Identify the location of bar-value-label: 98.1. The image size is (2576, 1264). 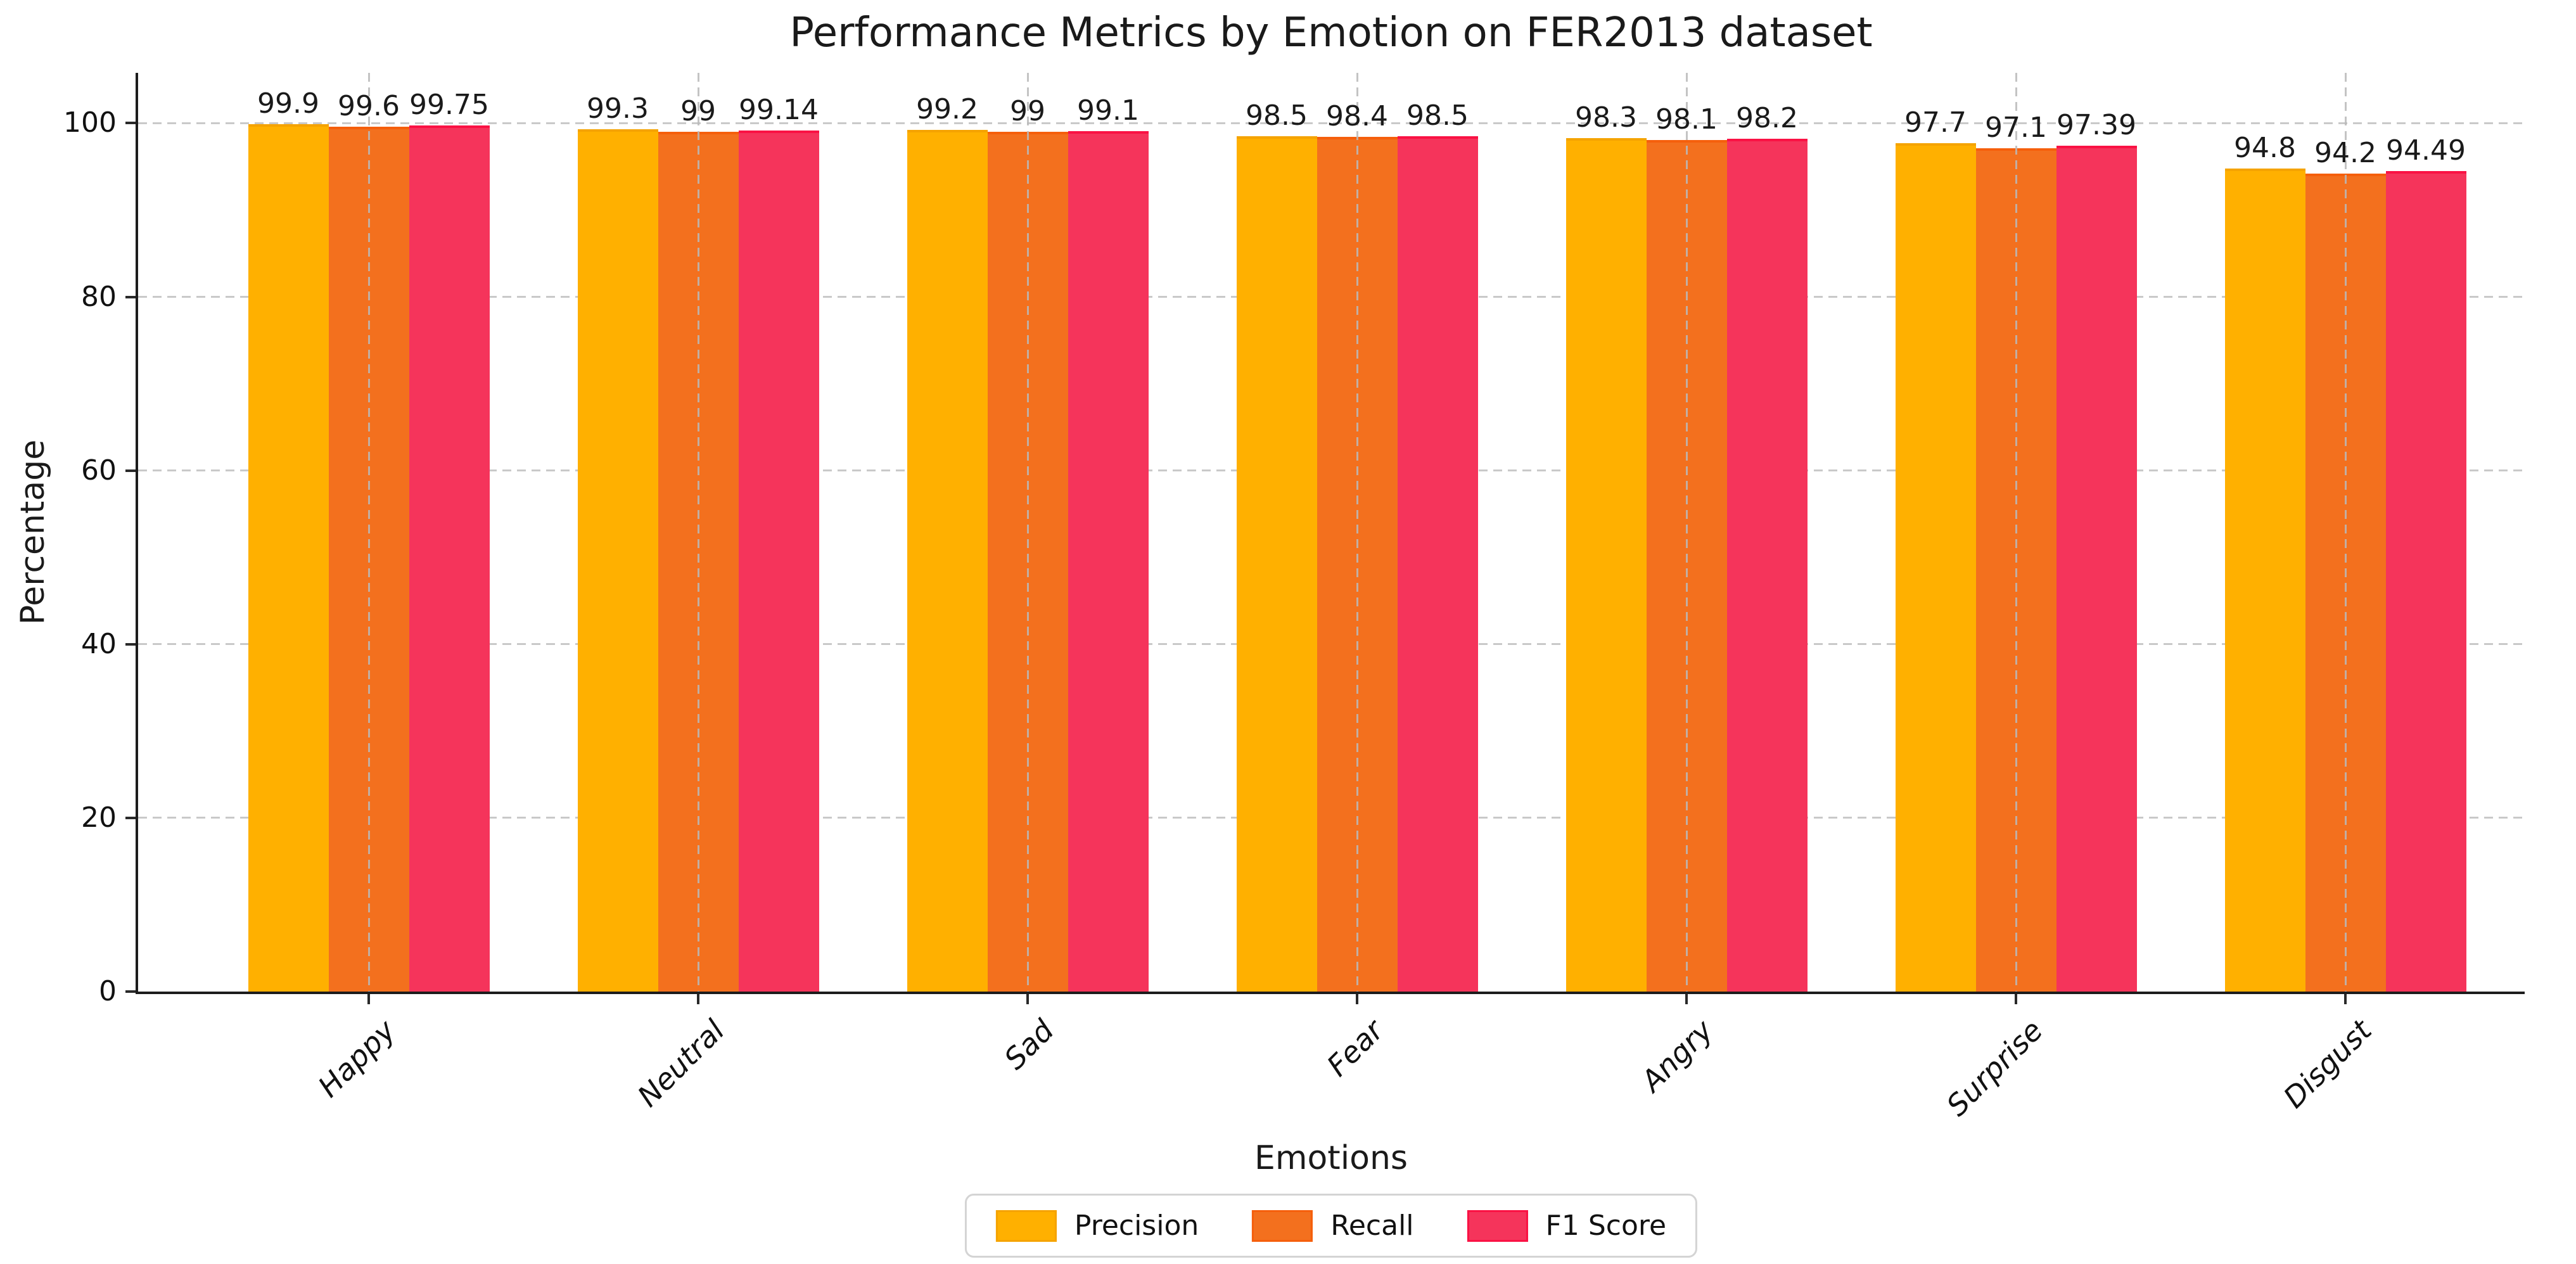
(1687, 119).